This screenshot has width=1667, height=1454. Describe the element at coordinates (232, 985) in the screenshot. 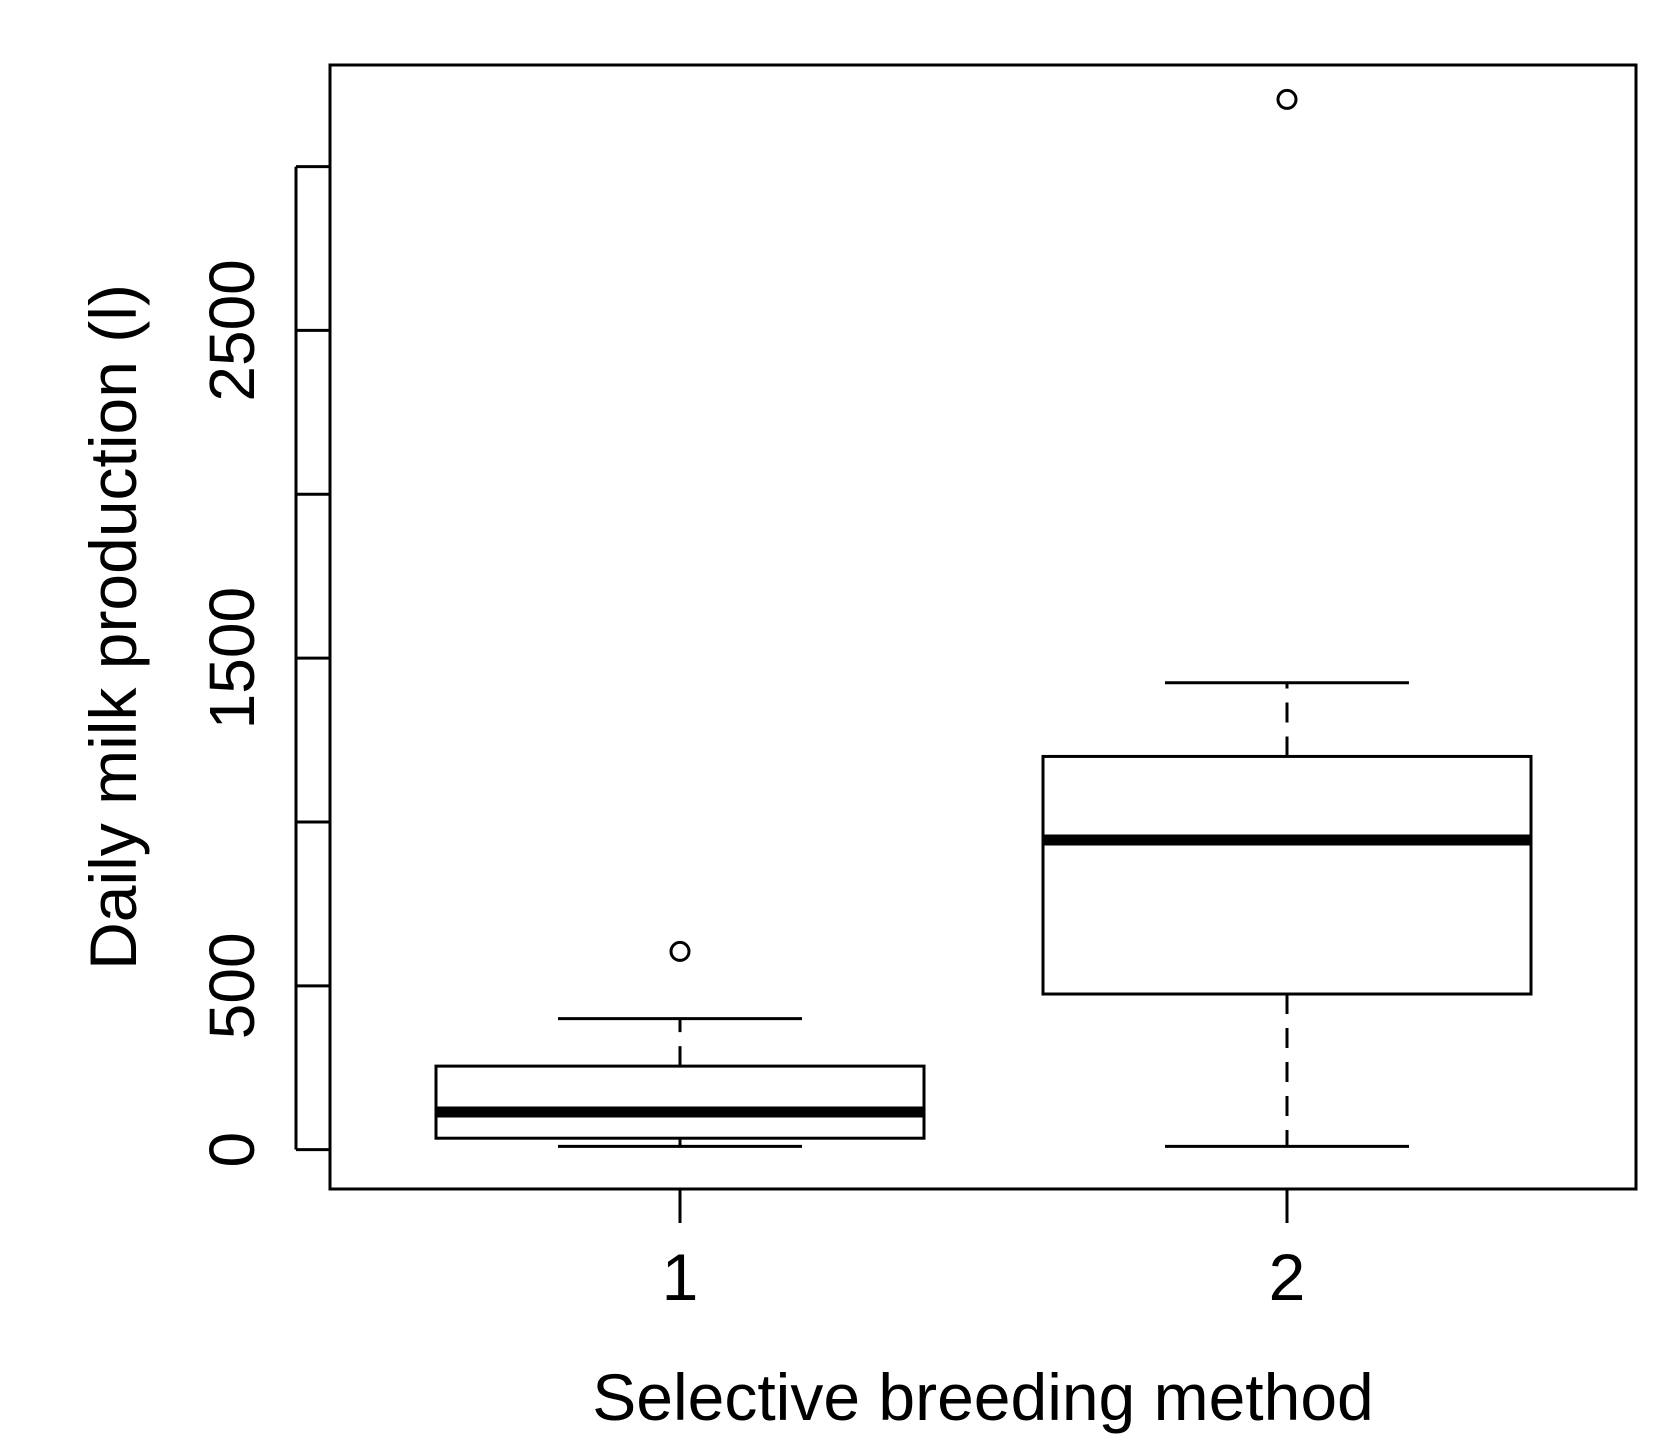

I see `y-tick-label-500: 500` at that location.